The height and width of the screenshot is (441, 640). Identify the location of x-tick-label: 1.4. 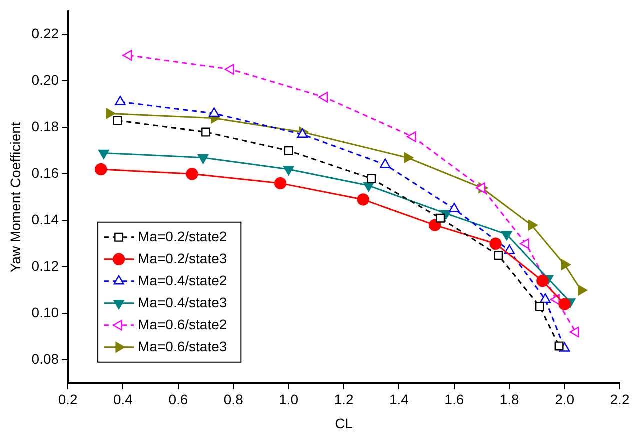
(399, 400).